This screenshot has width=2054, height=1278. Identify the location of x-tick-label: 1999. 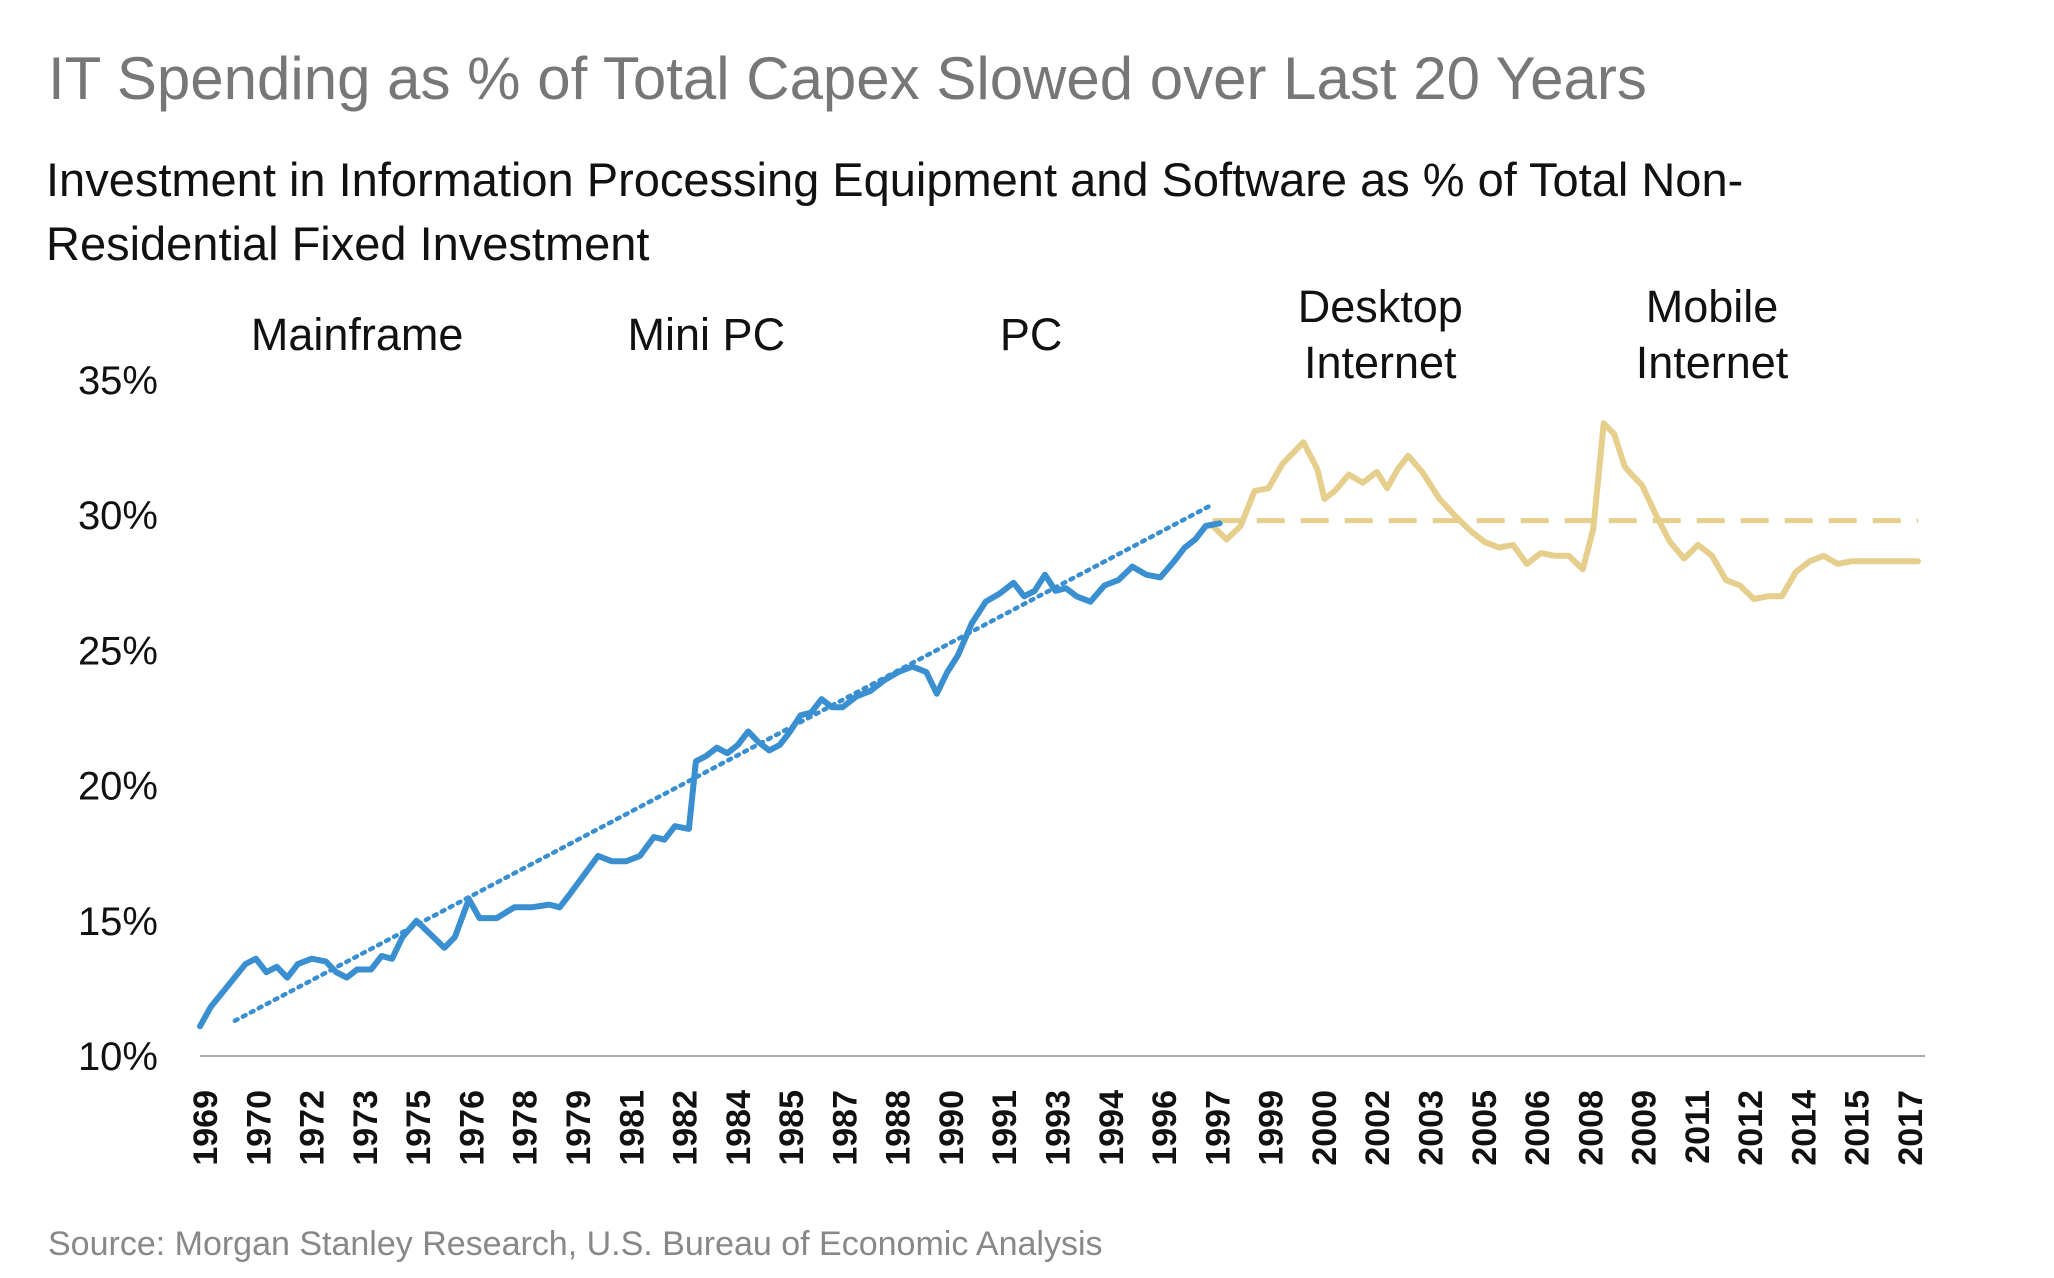
(1272, 1128).